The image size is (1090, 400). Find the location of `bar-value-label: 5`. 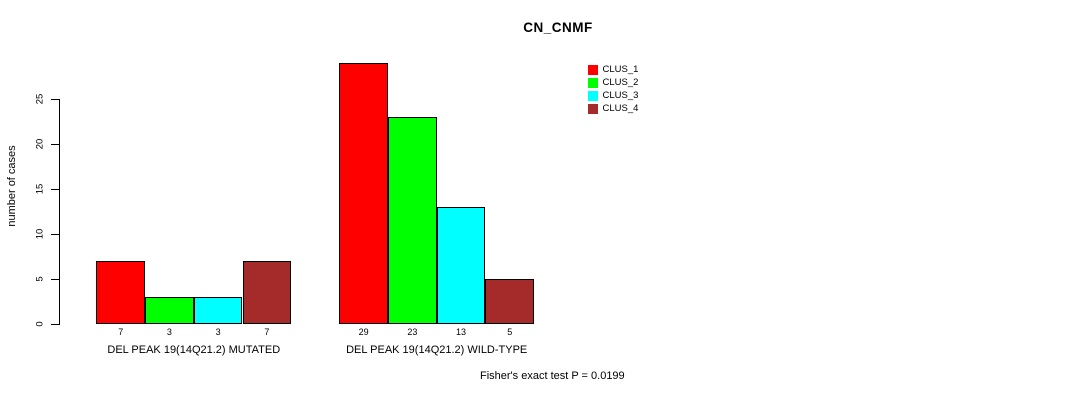

bar-value-label: 5 is located at coordinates (510, 331).